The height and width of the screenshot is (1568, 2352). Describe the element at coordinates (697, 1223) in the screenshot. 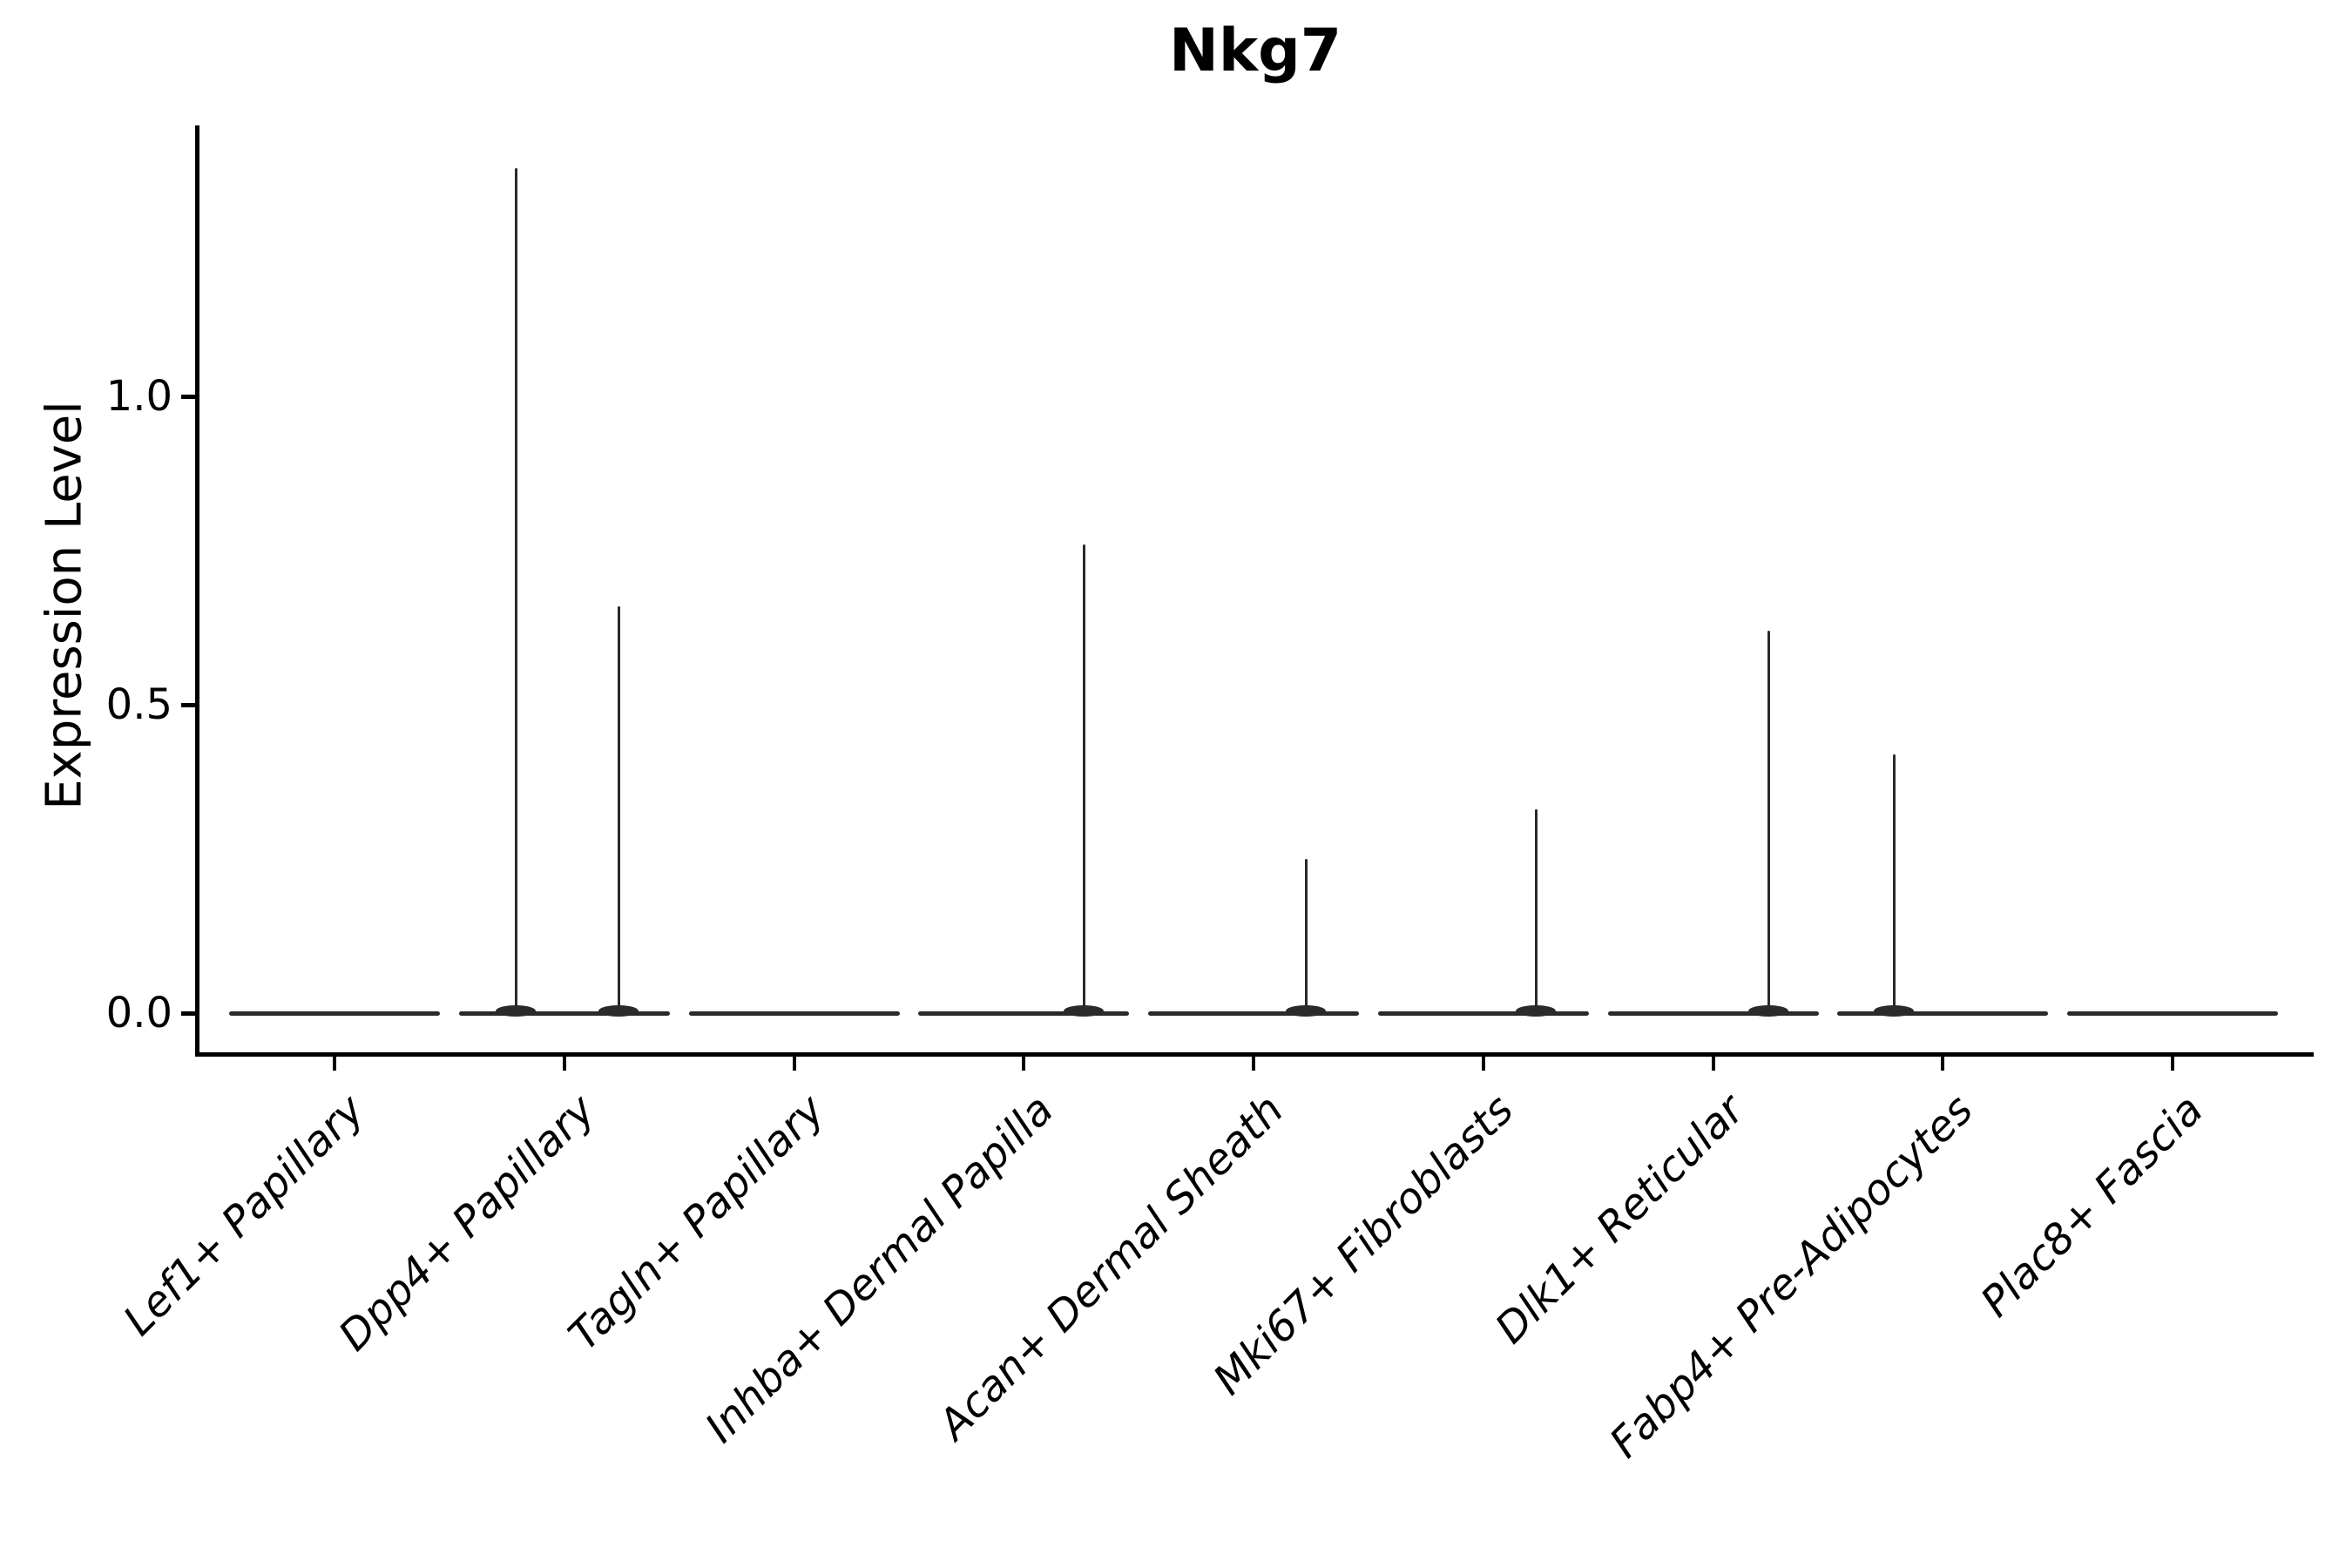

I see `x-tick-label: Tagln+ Papillary` at that location.